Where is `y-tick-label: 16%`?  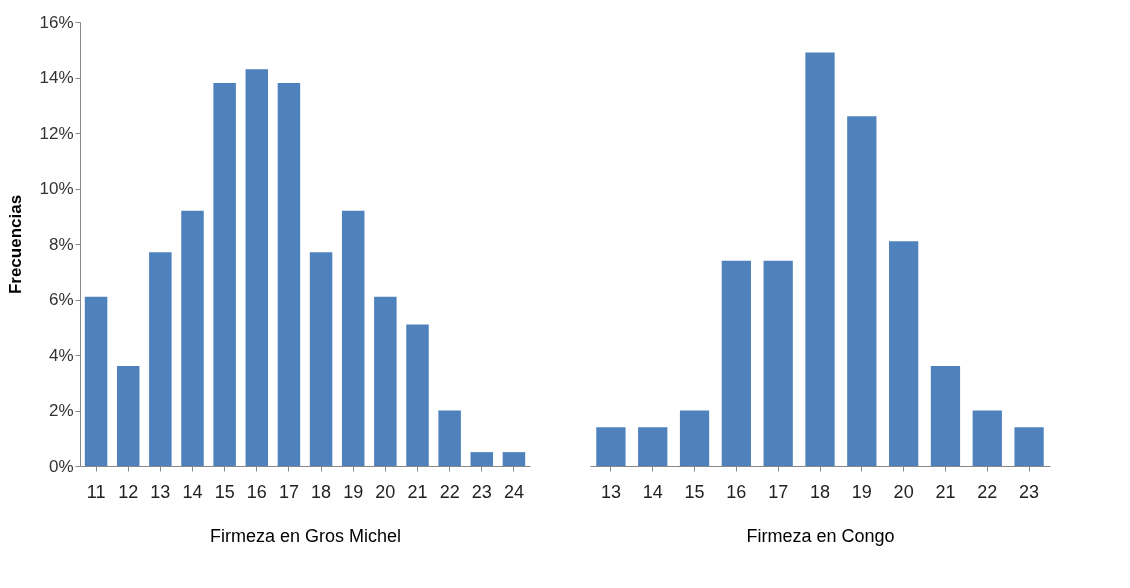
y-tick-label: 16% is located at coordinates (56, 22).